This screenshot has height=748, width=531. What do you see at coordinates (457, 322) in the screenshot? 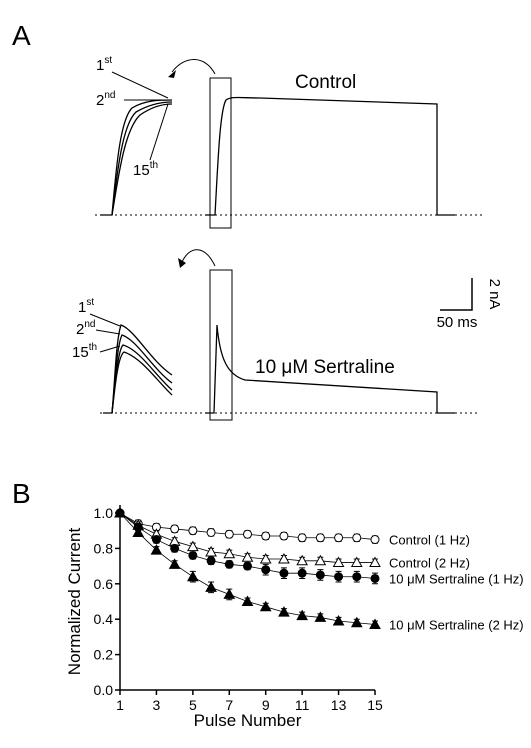
I see `scale-time: 50 ms` at bounding box center [457, 322].